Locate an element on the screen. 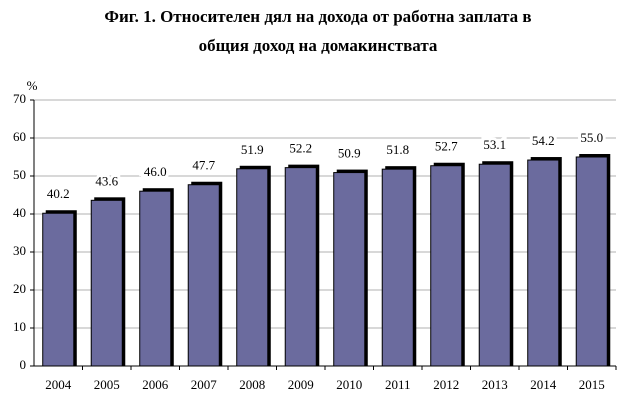  x-tick-label: 2010 is located at coordinates (349, 384).